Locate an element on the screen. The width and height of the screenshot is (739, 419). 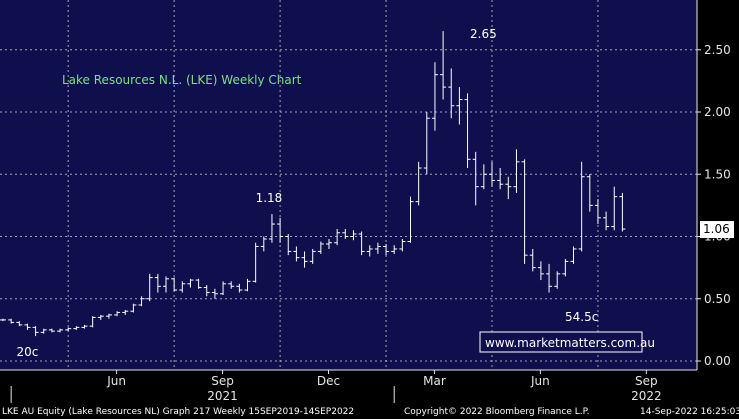
y-tick-label: 1.50 is located at coordinates (717, 174).